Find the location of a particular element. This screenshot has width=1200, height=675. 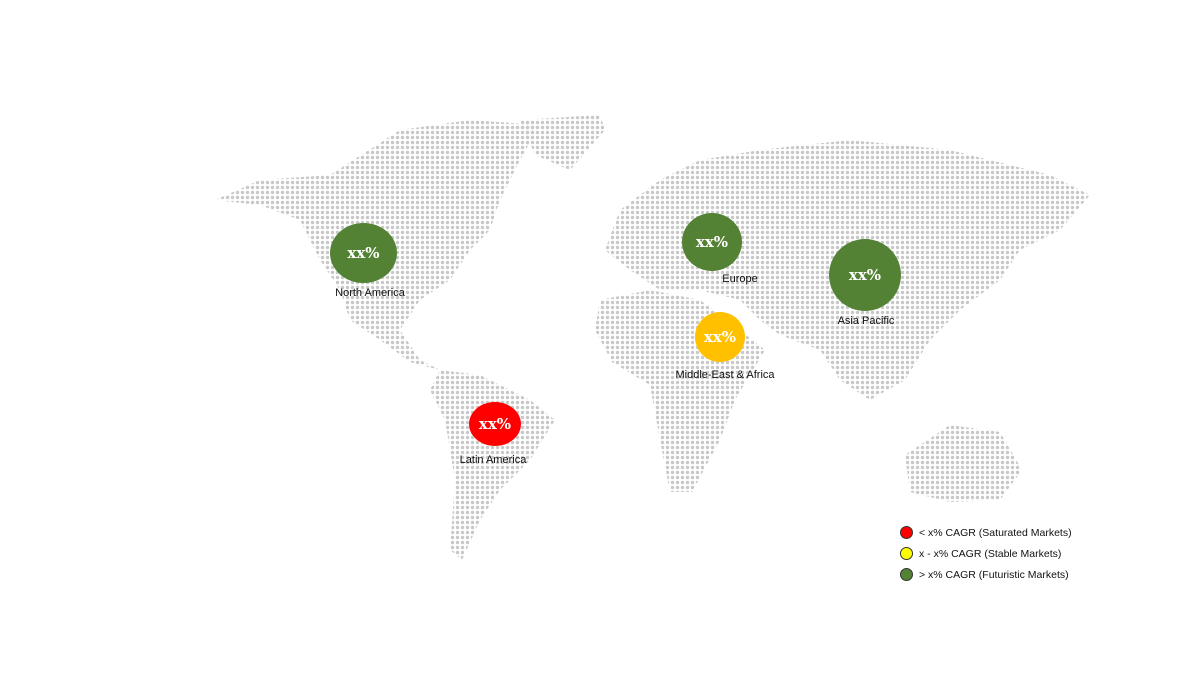

region-bubble-europe: xx% is located at coordinates (712, 242).